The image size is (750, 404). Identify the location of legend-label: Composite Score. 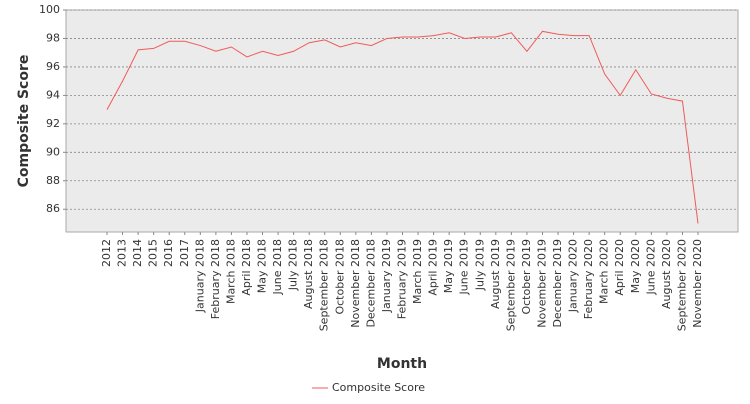
(378, 387).